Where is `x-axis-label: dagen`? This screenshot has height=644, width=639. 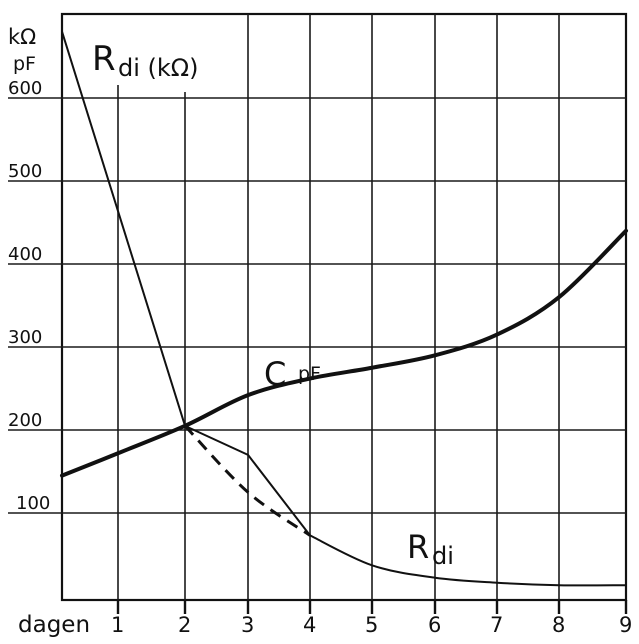
x-axis-label: dagen is located at coordinates (54, 625).